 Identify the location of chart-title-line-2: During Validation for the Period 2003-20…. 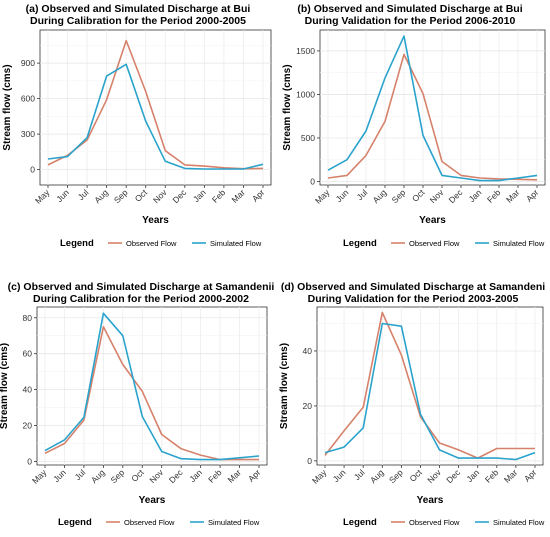
(413, 299).